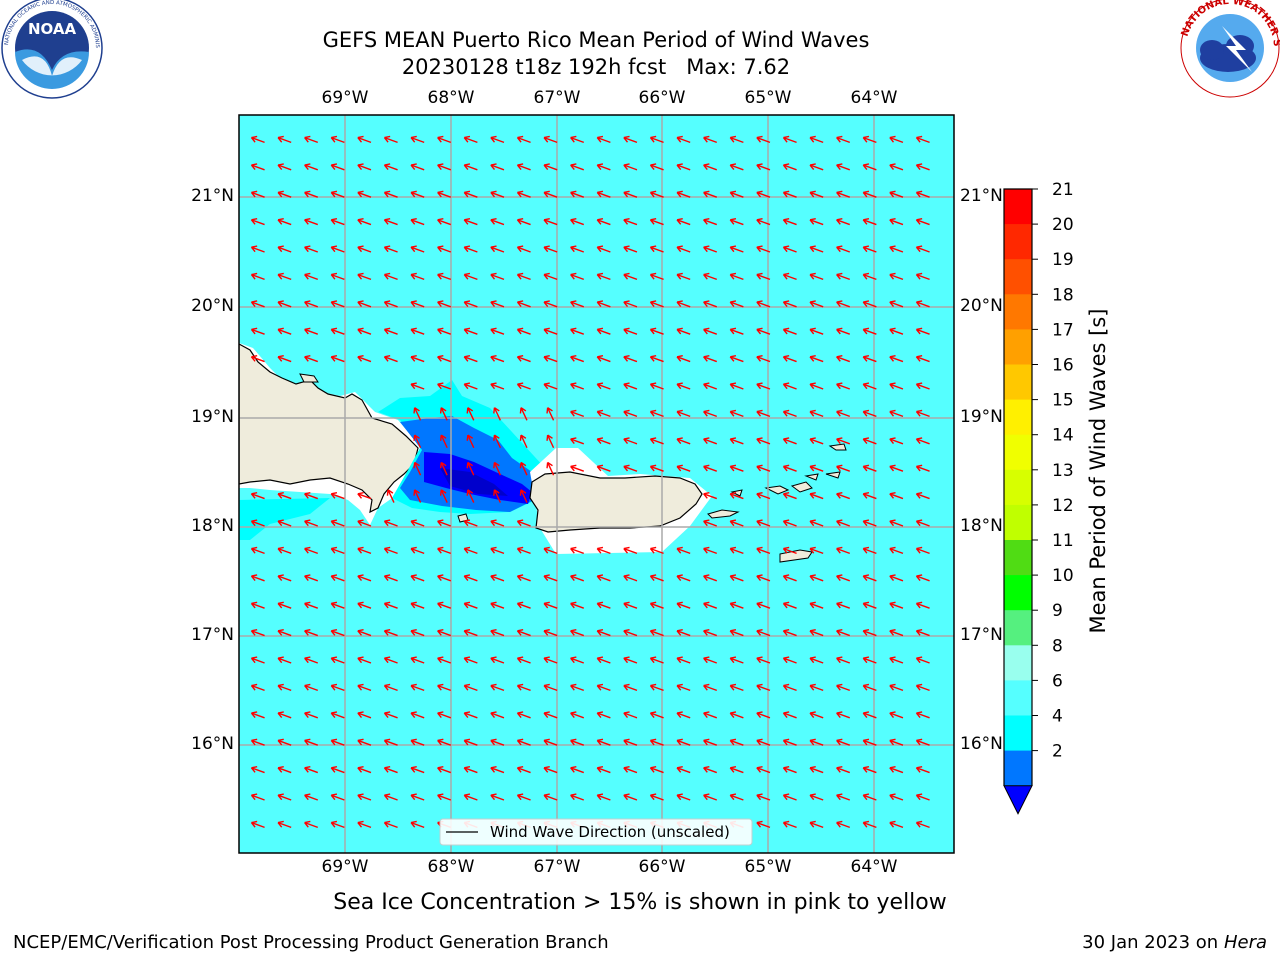 The height and width of the screenshot is (960, 1280). I want to click on axis-tick-label: 64°W, so click(874, 867).